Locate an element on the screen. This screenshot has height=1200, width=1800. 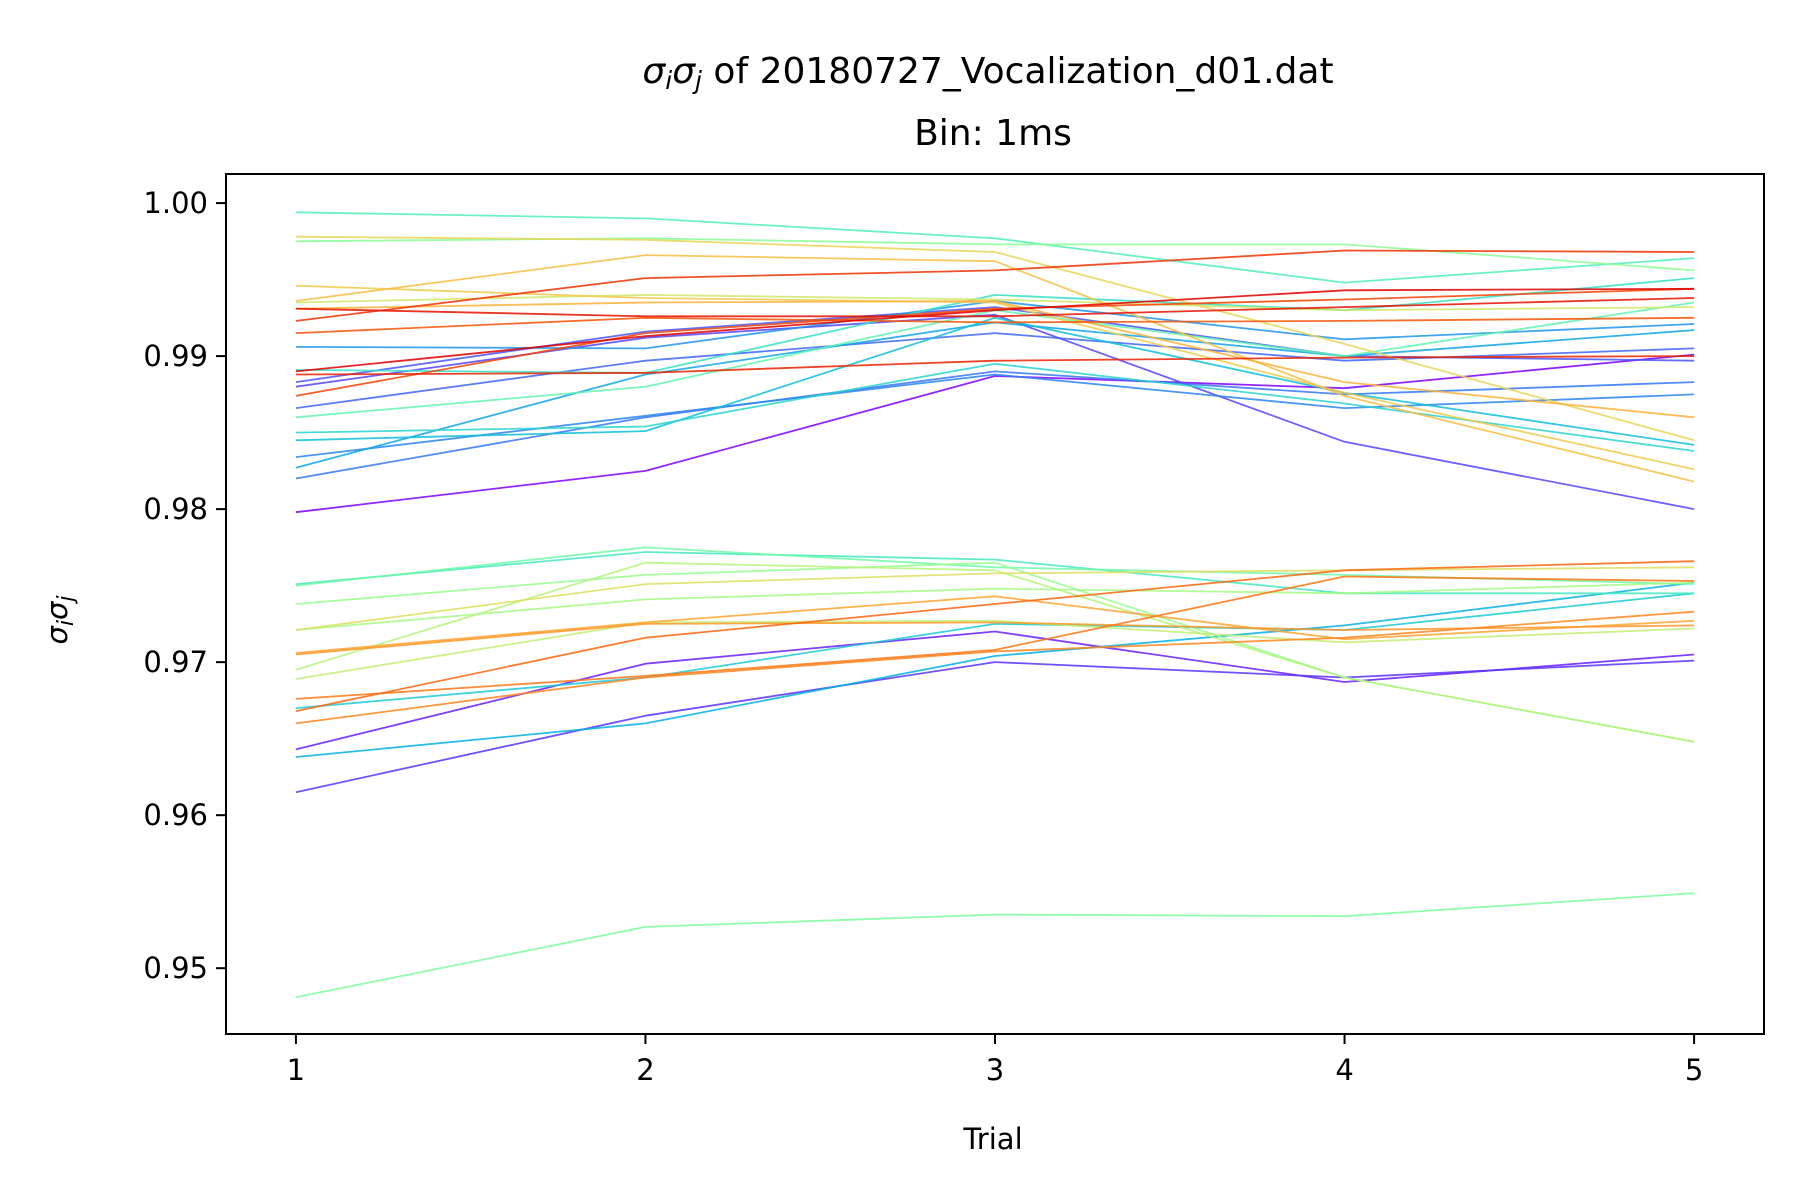
y-axis-ticks: 0.95 0.96 0.97 0.98 0.99 1.00 is located at coordinates (184, 585).